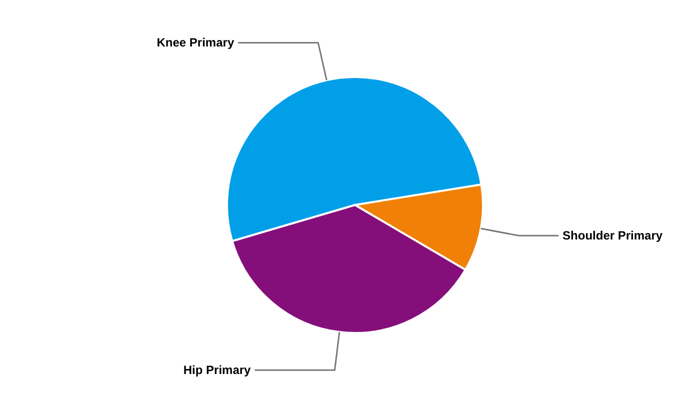 This screenshot has height=400, width=700. Describe the element at coordinates (195, 43) in the screenshot. I see `slice-label: Knee Primary` at that location.